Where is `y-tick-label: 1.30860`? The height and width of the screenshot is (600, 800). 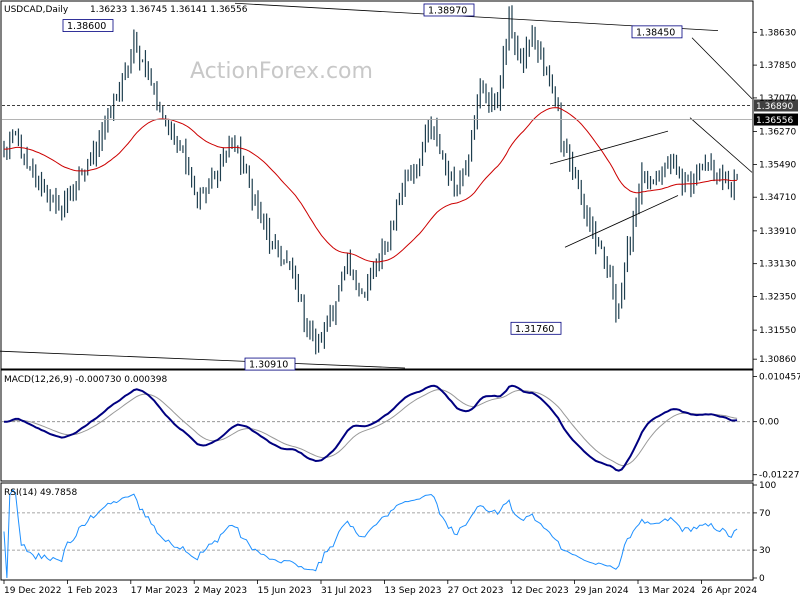 y-tick-label: 1.30860 is located at coordinates (777, 360).